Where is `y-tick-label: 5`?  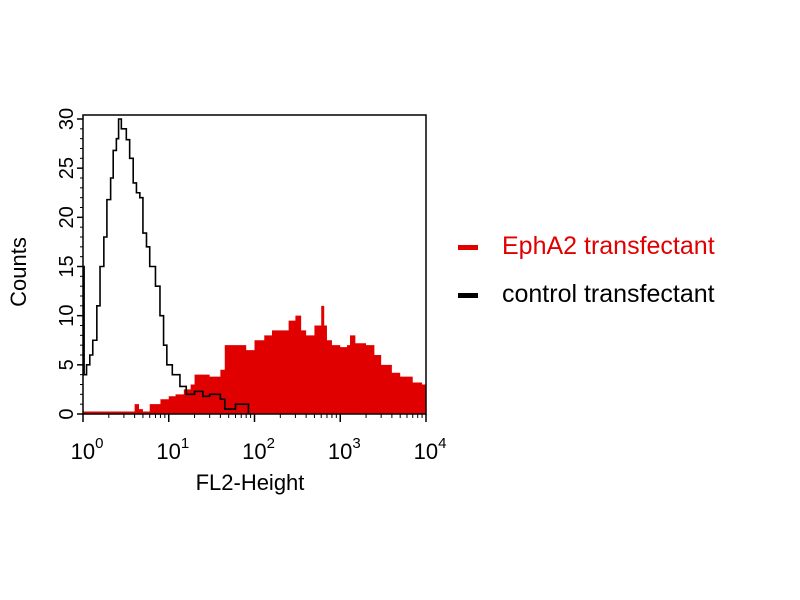 y-tick-label: 5 is located at coordinates (67, 364).